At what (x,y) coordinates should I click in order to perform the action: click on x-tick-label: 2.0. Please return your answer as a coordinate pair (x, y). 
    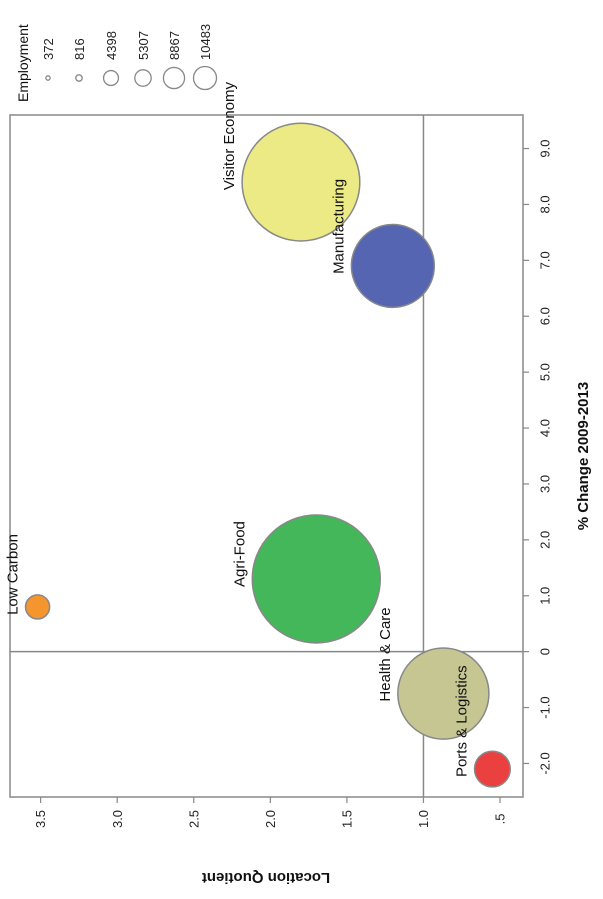
    Looking at the image, I should click on (545, 540).